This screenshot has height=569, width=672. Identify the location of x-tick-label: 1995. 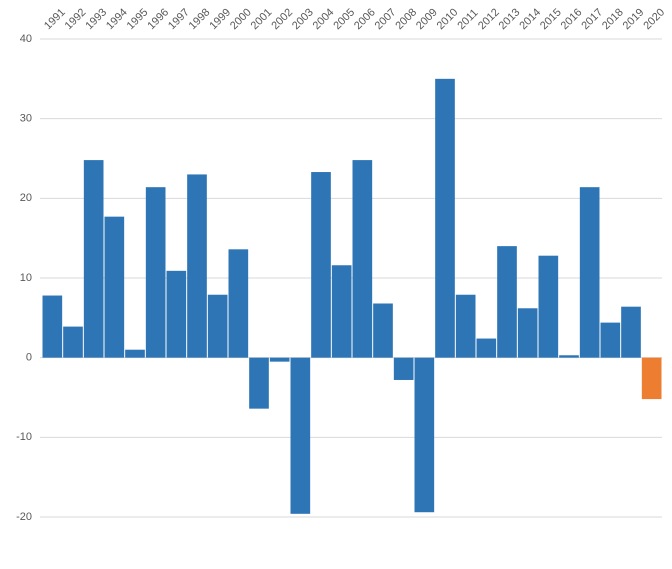
(138, 19).